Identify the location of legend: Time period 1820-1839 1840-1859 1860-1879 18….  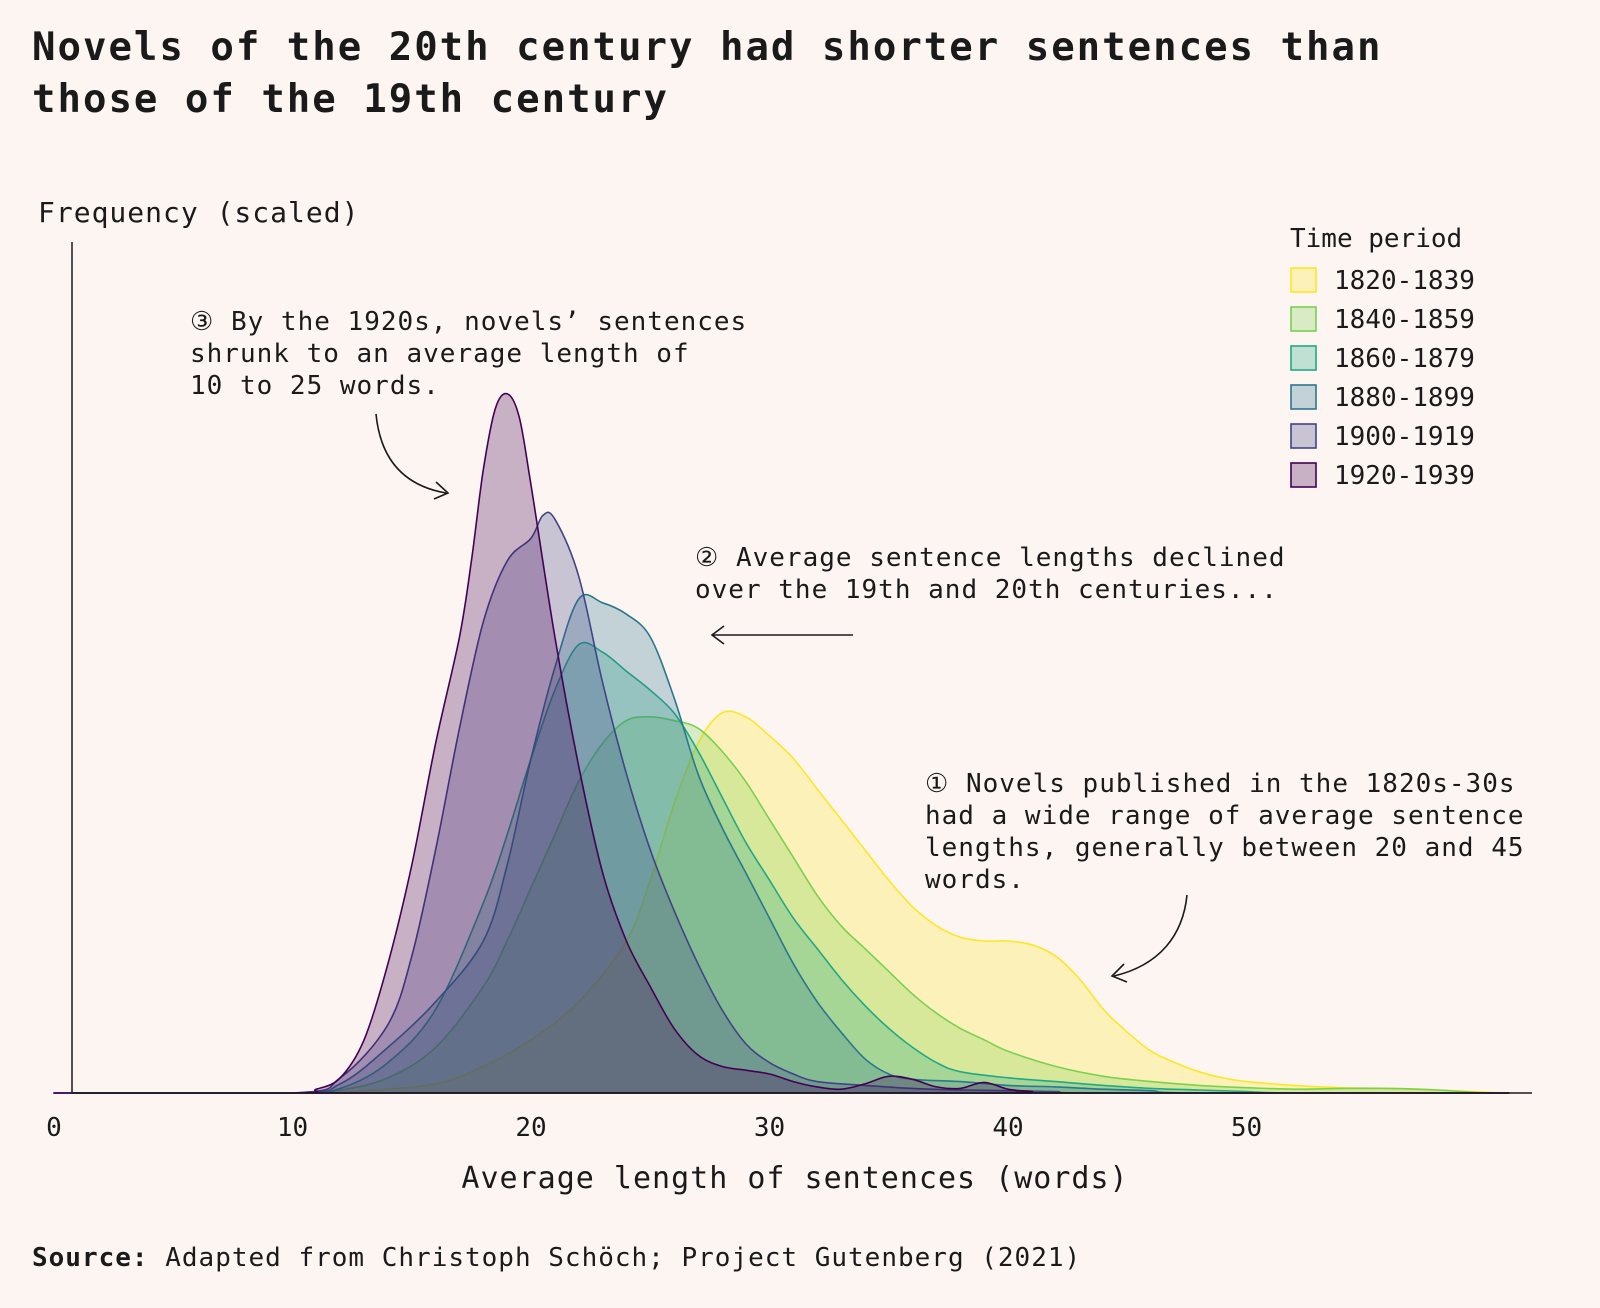
(1382, 357).